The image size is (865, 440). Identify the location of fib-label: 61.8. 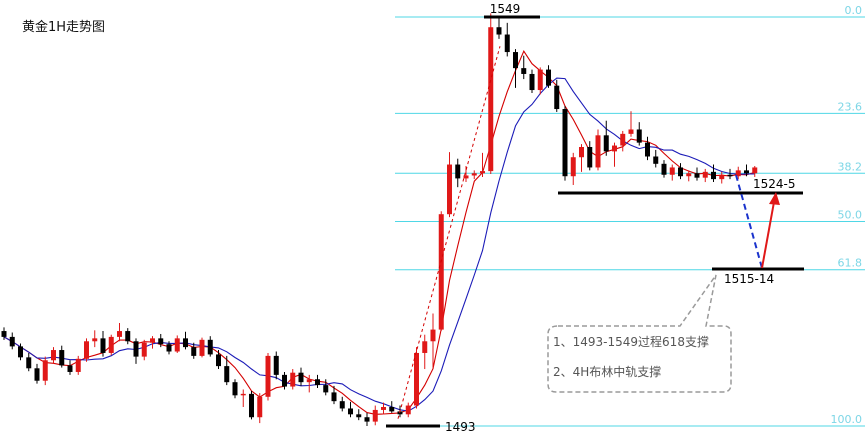
(850, 263).